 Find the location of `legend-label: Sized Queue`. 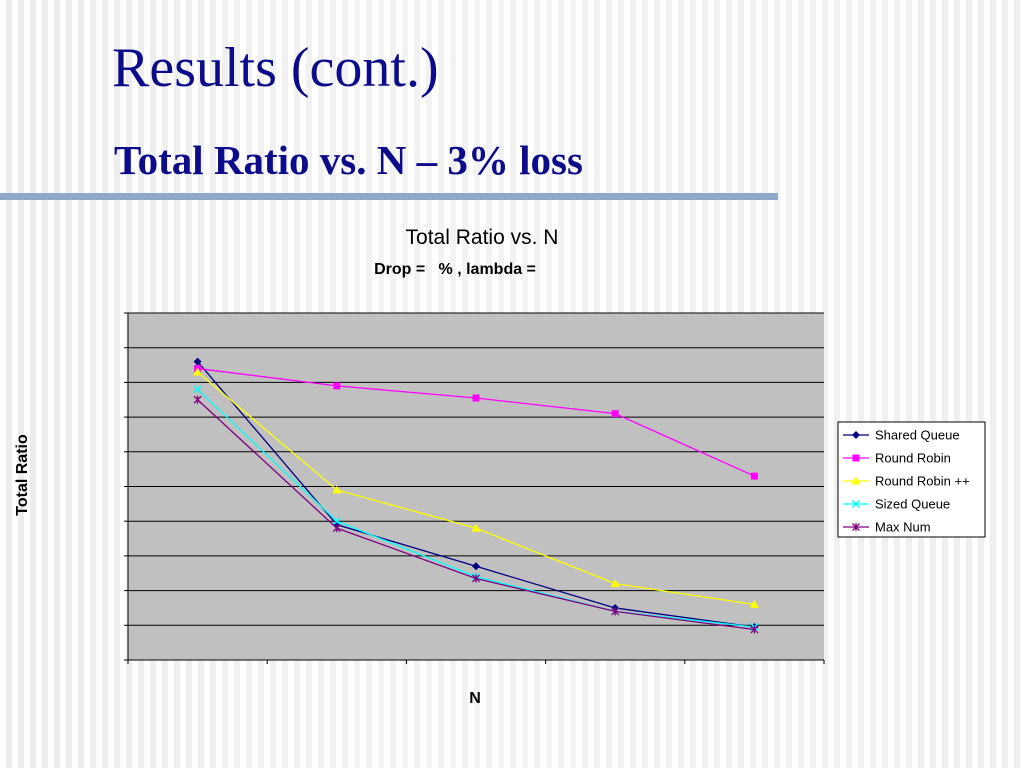

legend-label: Sized Queue is located at coordinates (912, 504).